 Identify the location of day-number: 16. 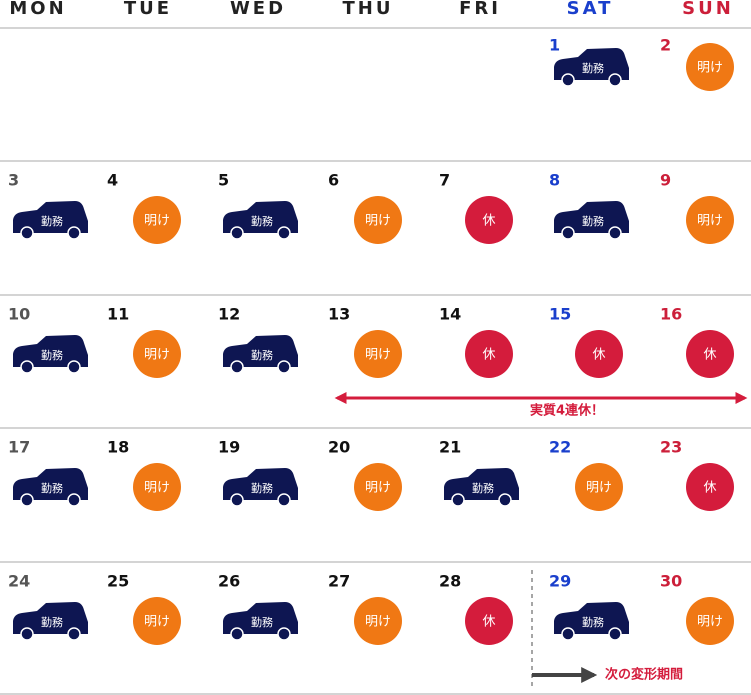
(671, 314).